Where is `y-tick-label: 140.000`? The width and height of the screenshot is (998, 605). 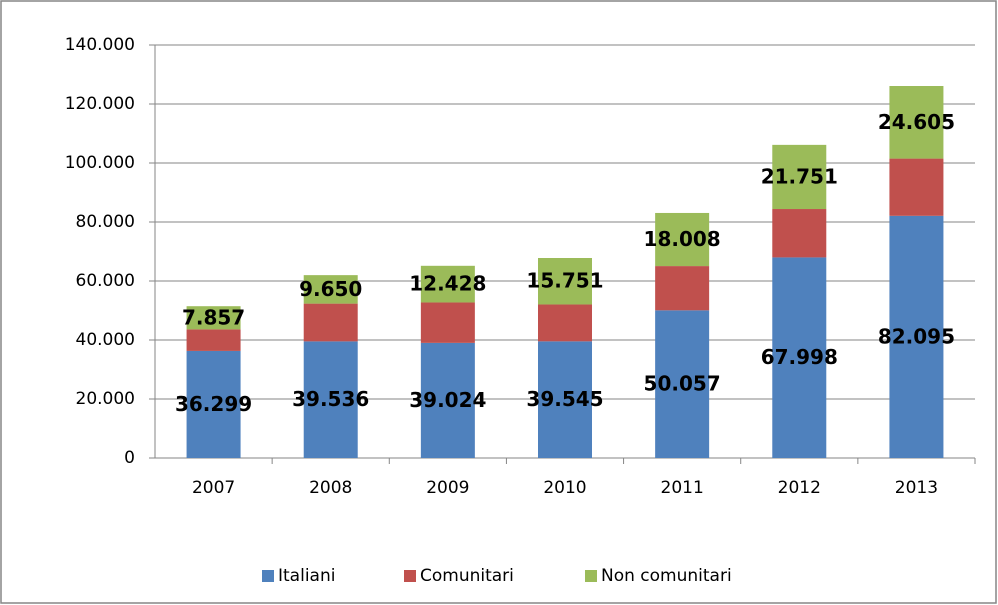 y-tick-label: 140.000 is located at coordinates (100, 45).